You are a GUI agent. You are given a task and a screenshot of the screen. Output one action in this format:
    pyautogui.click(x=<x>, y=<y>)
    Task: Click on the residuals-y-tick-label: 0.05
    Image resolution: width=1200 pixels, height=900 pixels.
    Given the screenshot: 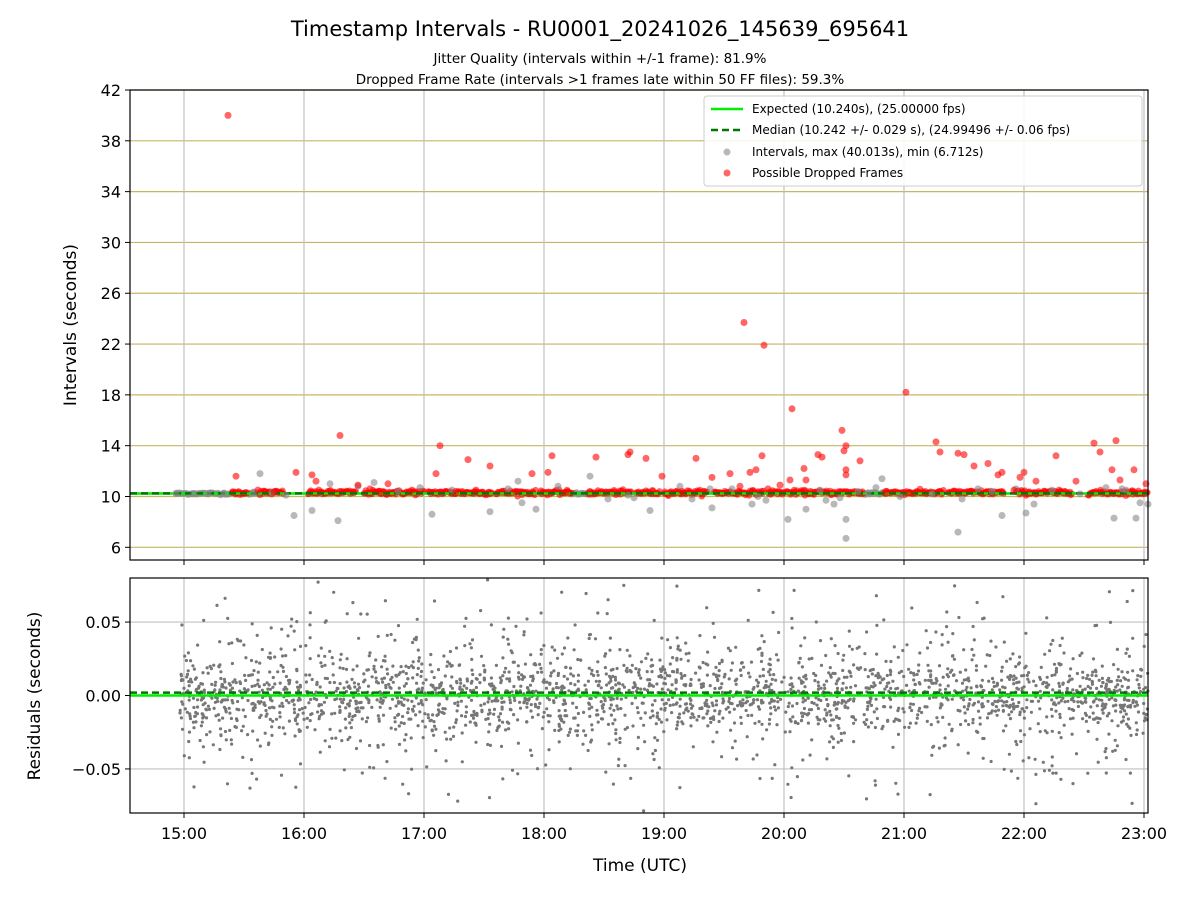 What is the action you would take?
    pyautogui.click(x=103, y=622)
    